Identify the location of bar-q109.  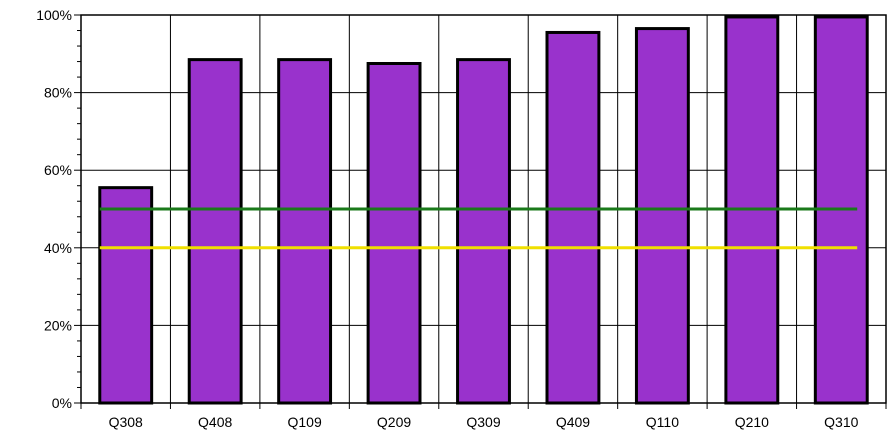
(305, 231).